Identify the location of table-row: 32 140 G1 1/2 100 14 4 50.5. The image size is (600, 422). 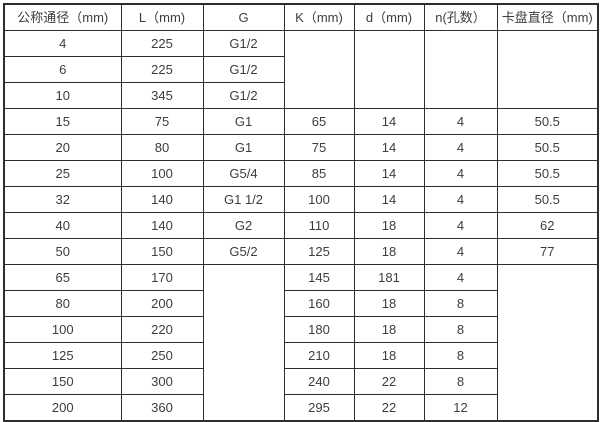
(301, 199).